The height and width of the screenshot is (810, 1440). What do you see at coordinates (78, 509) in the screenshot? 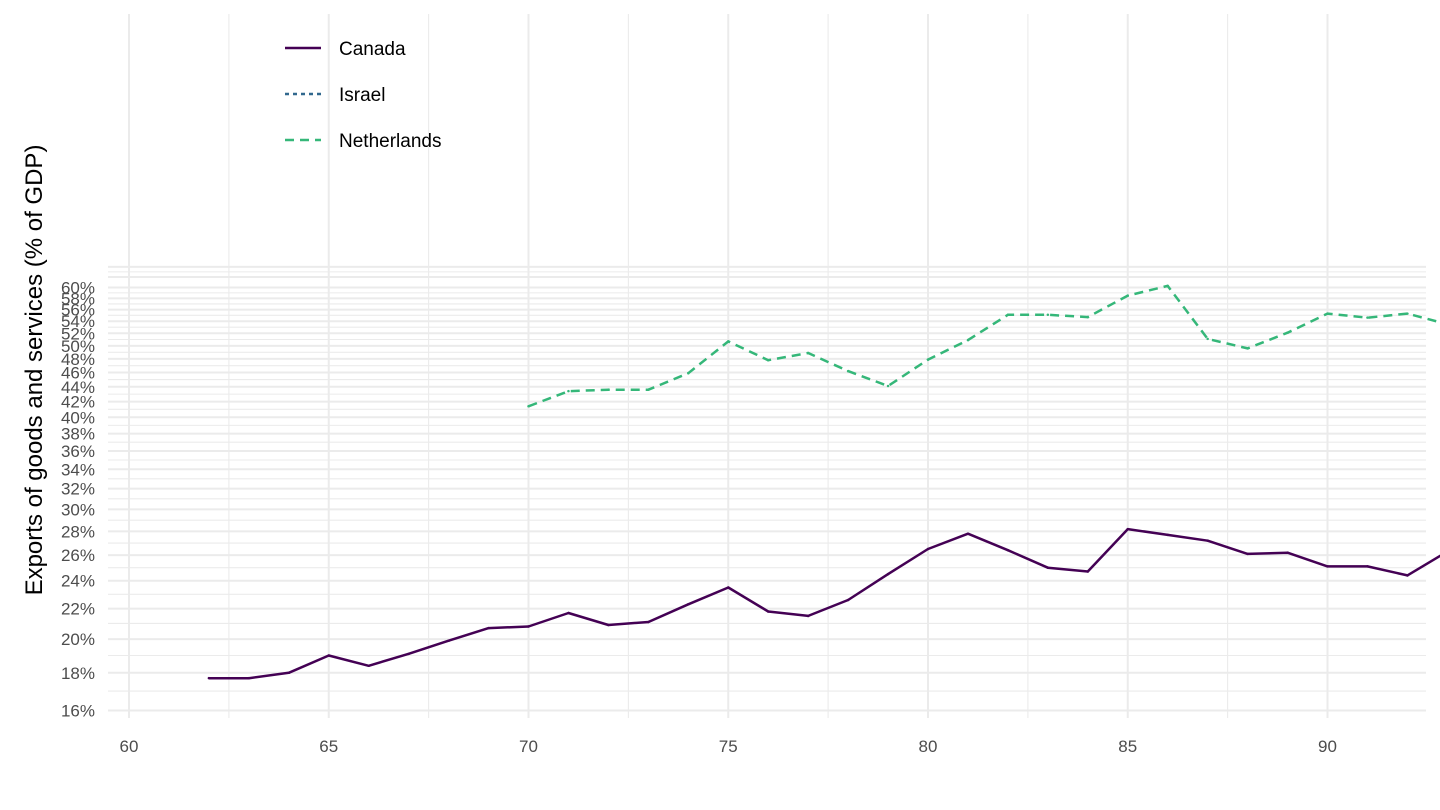
I see `y-tick-label: 30%` at bounding box center [78, 509].